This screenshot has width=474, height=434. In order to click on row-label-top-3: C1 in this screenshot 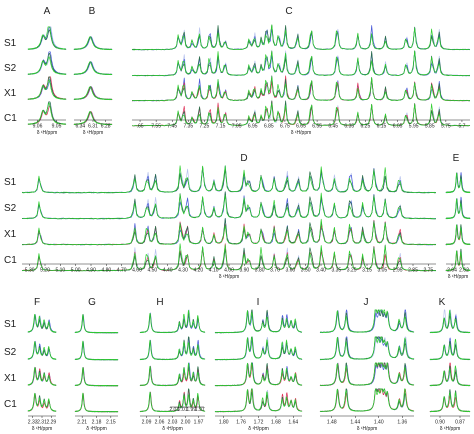, I will do `click(10, 118)`.